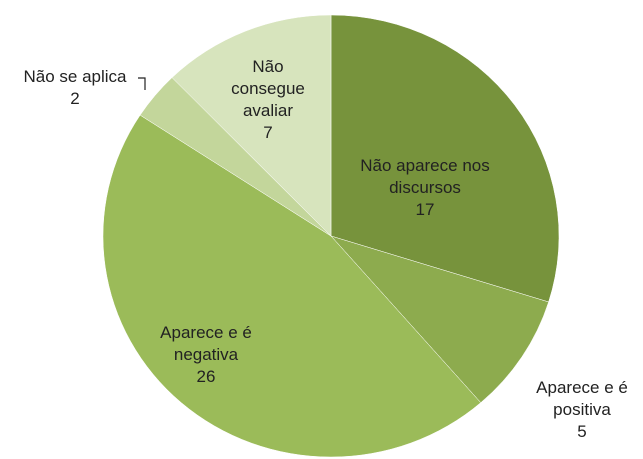  I want to click on slice-label: Não consegue avaliar 7, so click(268, 100).